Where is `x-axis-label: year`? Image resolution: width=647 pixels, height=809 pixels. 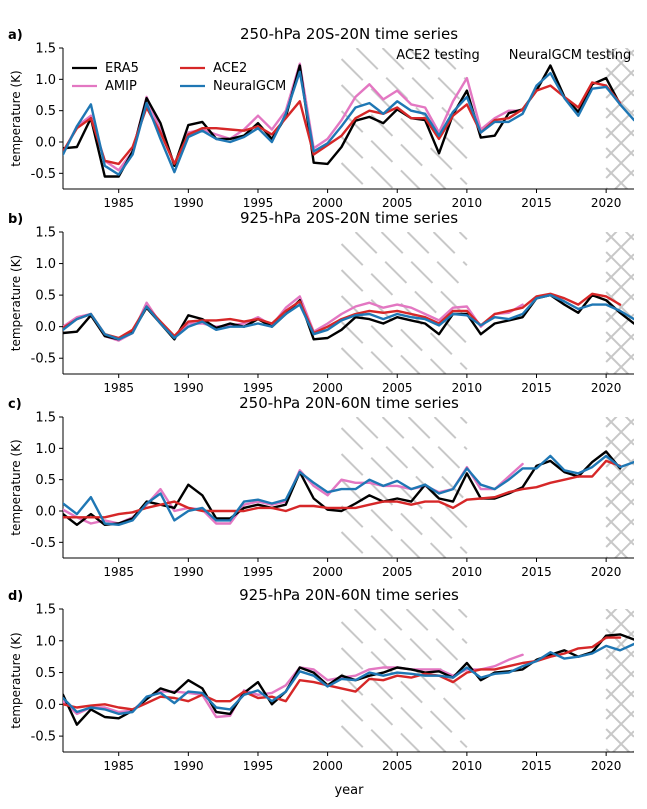
x-axis-label: year is located at coordinates (349, 790).